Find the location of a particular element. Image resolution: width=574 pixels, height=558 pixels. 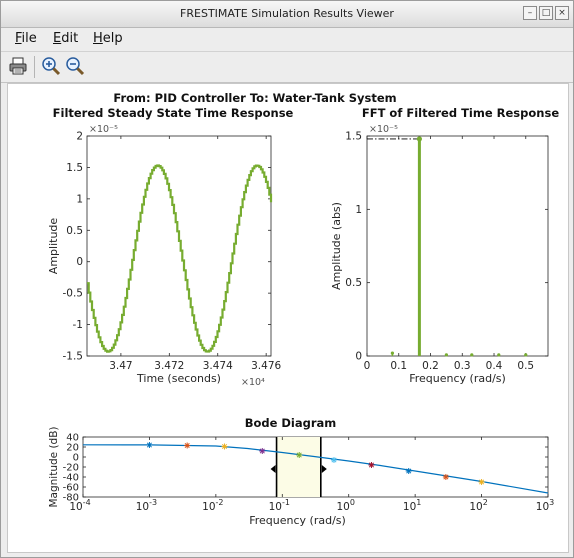

zoom-in-icon is located at coordinates (51, 66).